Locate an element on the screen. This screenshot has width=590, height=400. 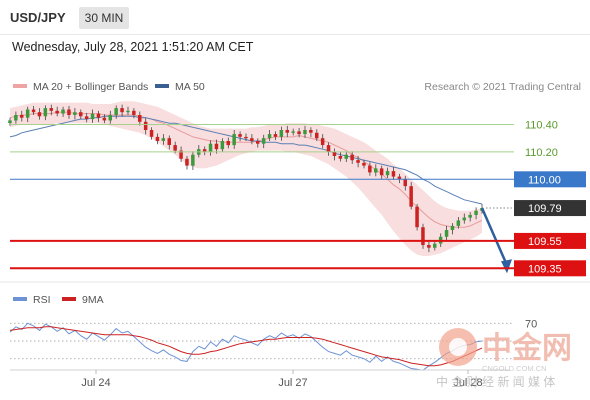
rsi-level-label: 70 is located at coordinates (531, 324).